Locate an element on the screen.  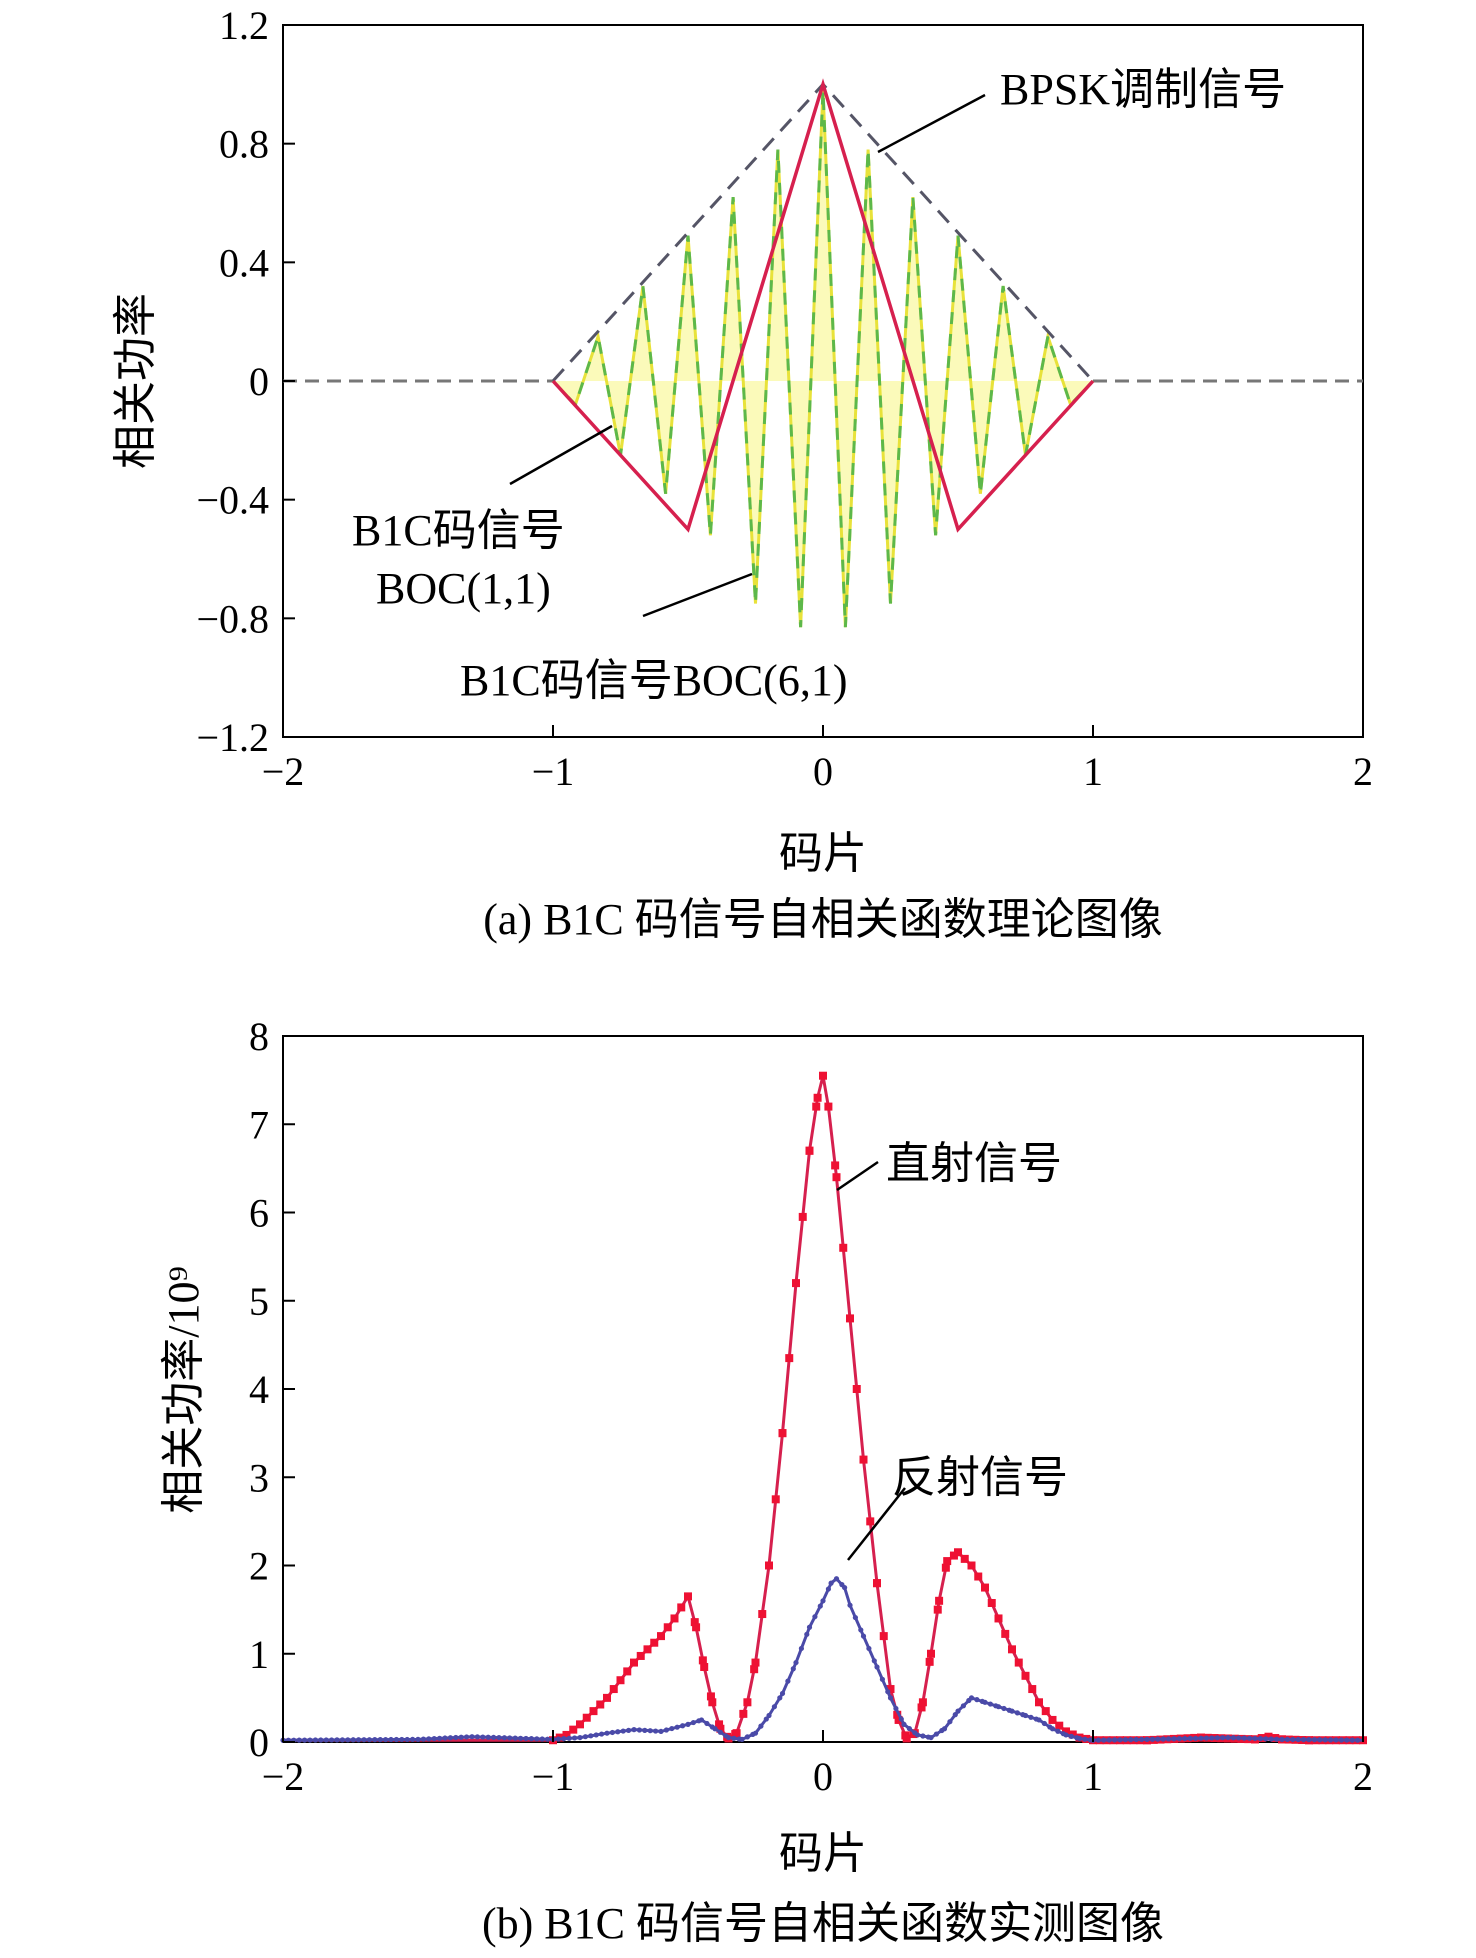
panel-b-ytick-label: 1 is located at coordinates (259, 1654).